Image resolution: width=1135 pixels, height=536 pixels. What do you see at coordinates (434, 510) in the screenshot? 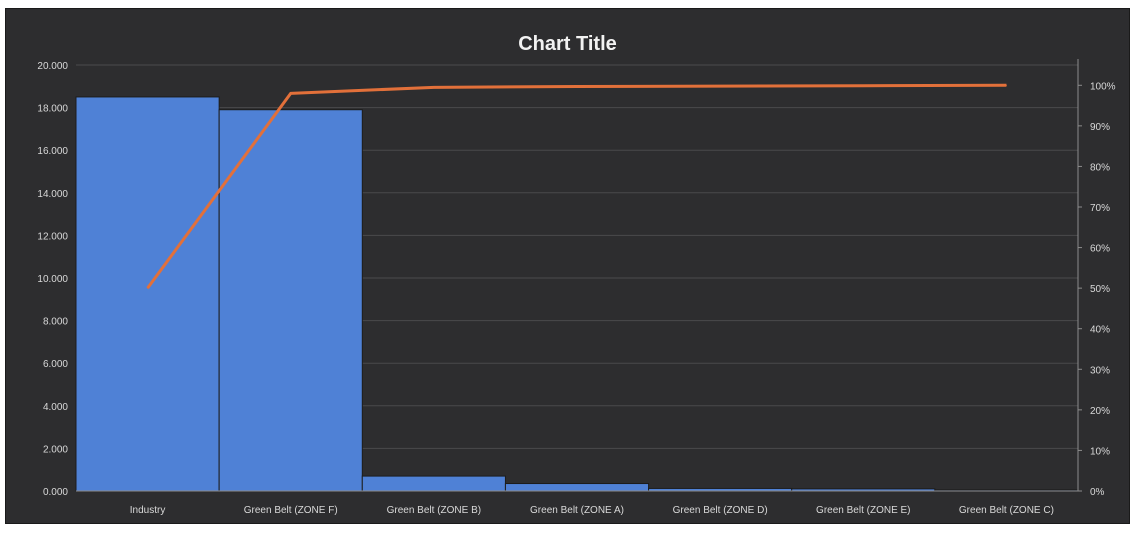
I see `x-tick-label: Green Belt (ZONE B)` at bounding box center [434, 510].